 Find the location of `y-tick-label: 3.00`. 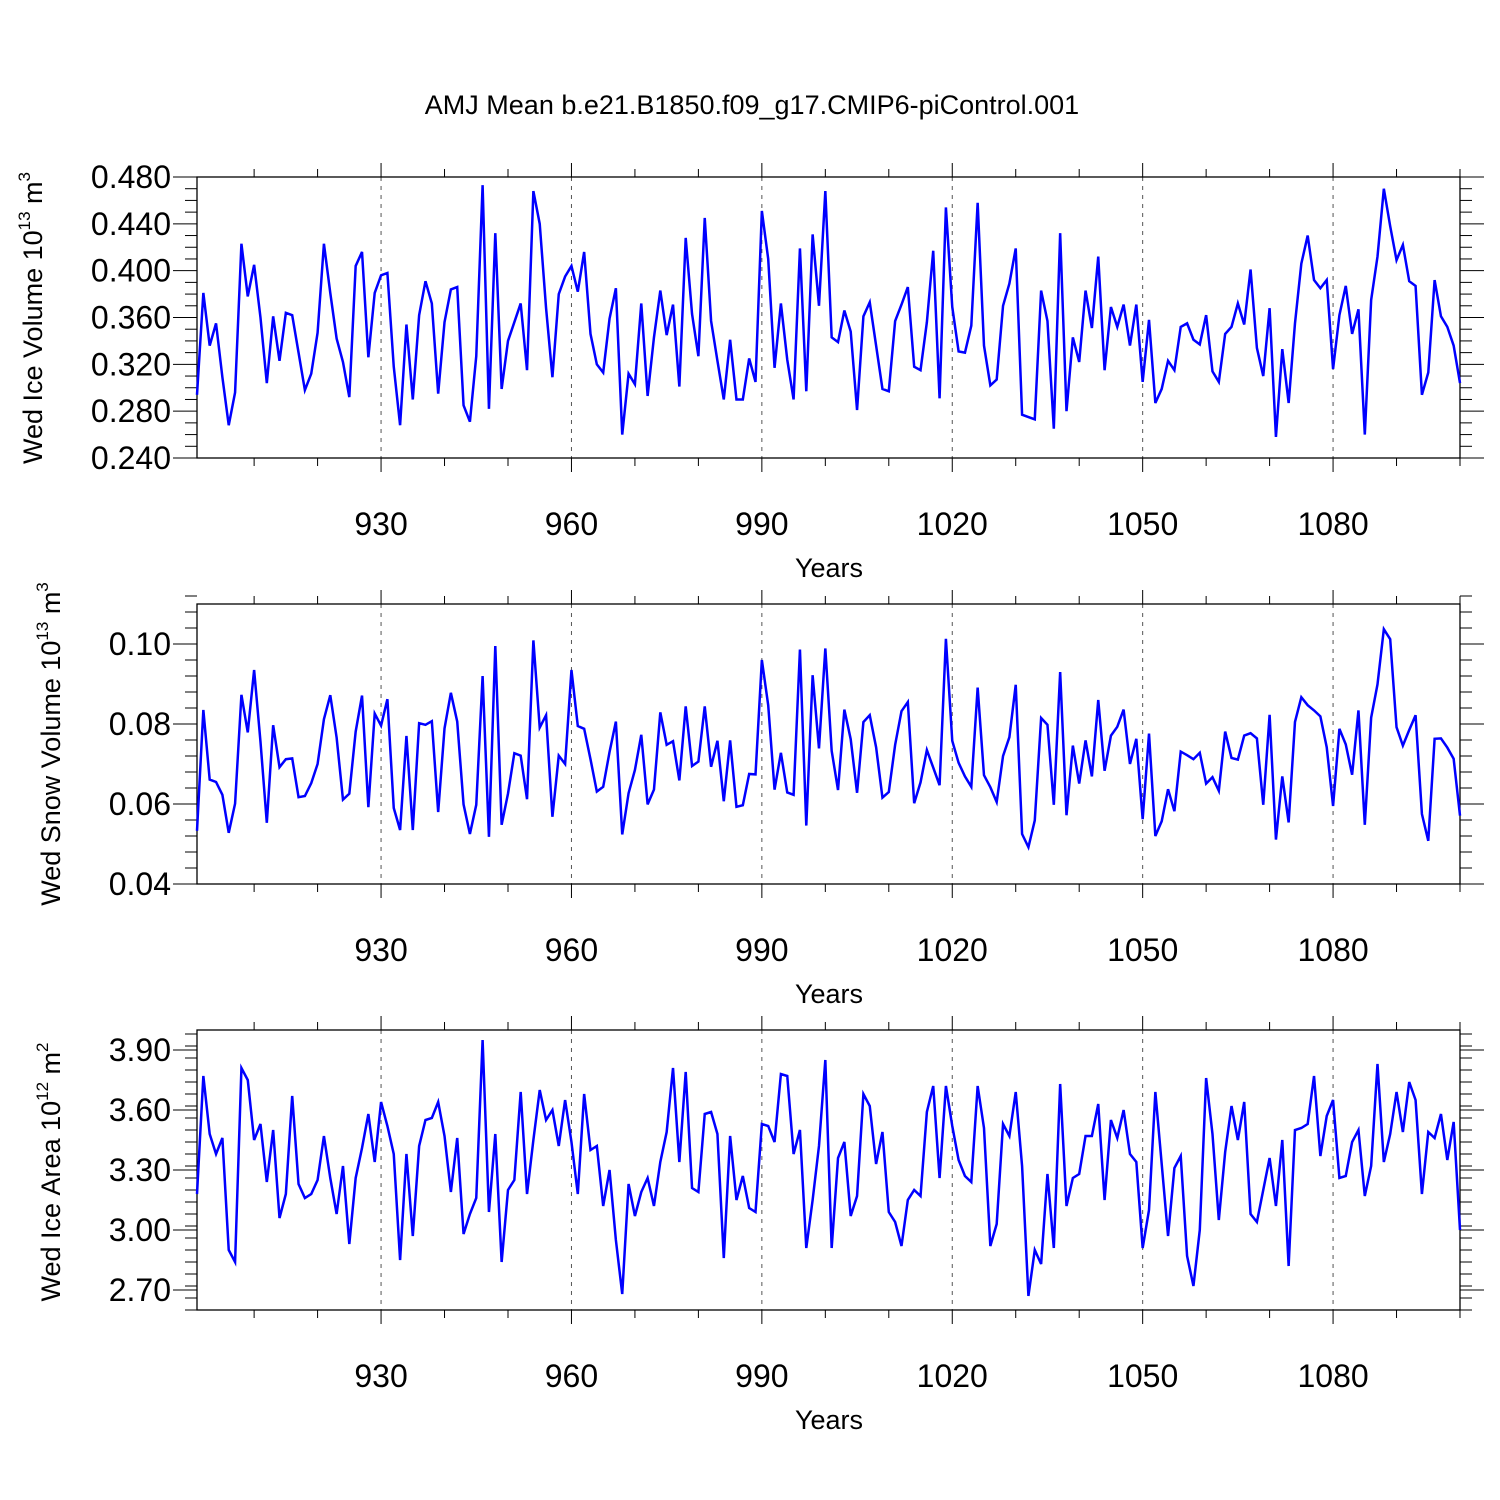

y-tick-label: 3.00 is located at coordinates (140, 1230).